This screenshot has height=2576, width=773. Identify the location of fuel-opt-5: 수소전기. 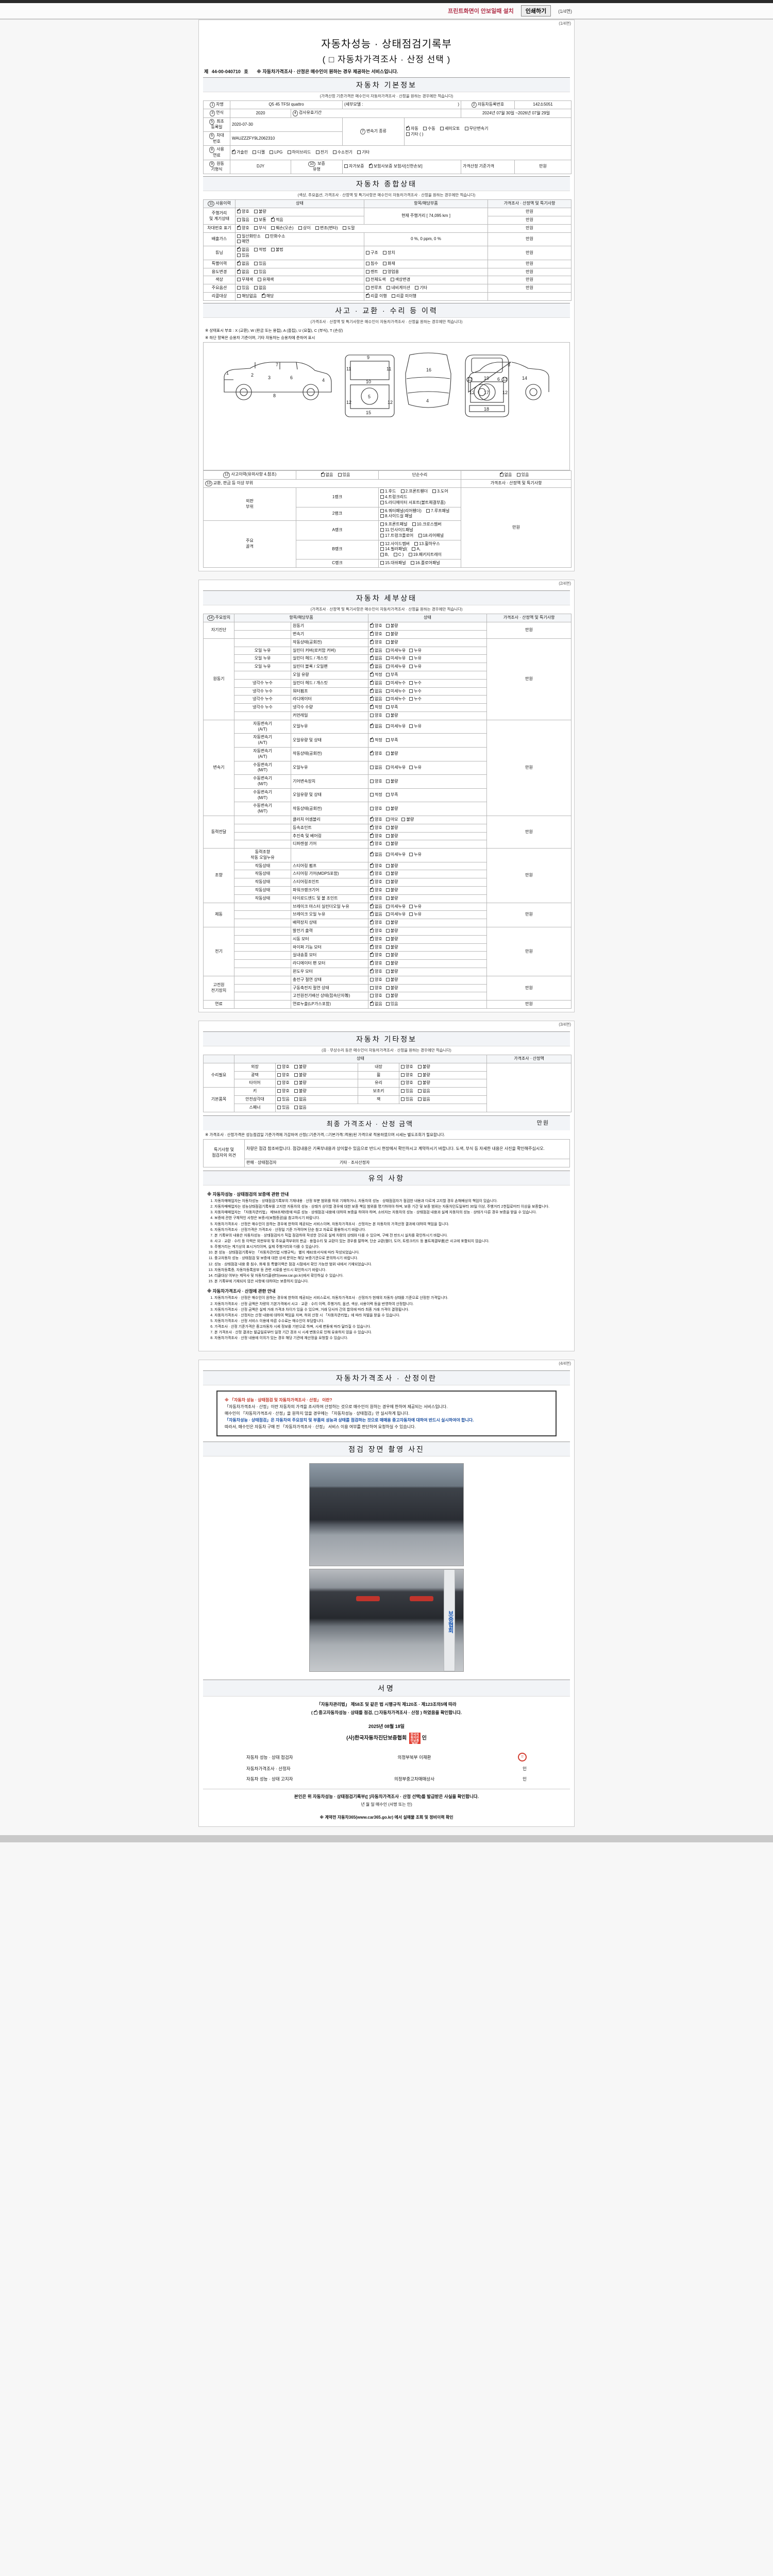
(342, 153).